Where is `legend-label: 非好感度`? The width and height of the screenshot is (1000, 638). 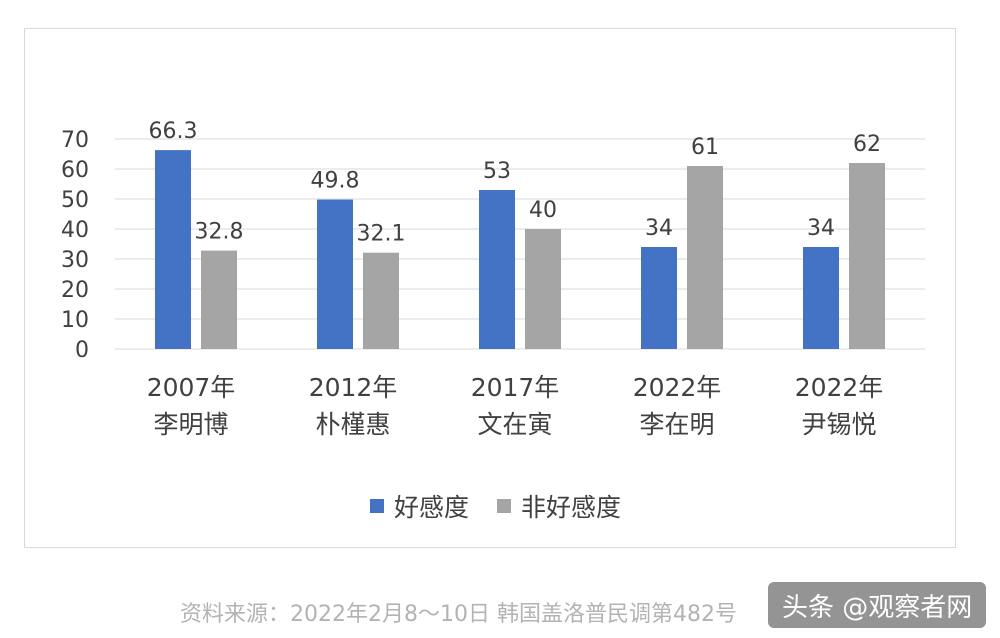 legend-label: 非好感度 is located at coordinates (571, 507).